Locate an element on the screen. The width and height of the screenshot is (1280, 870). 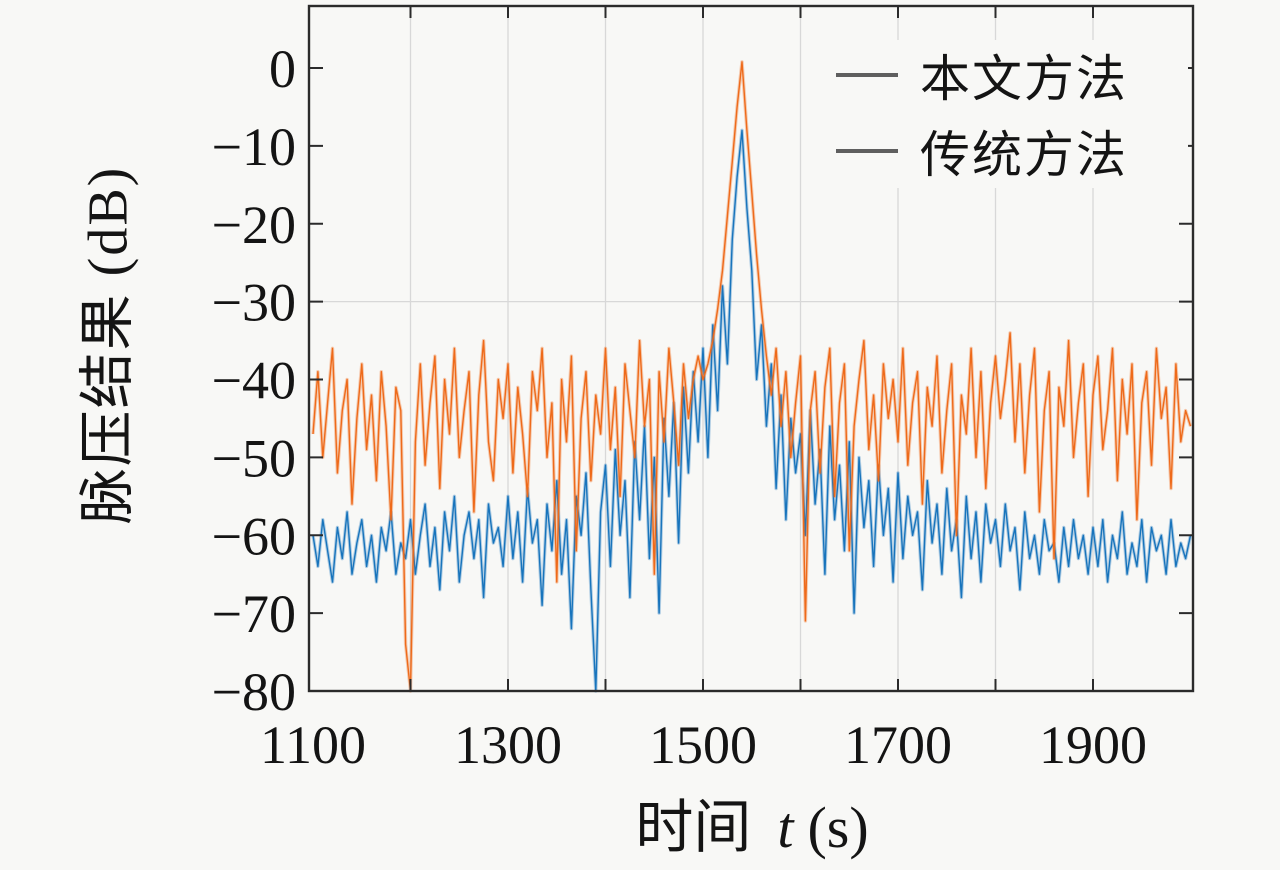
x-axis-unit: (s) is located at coordinates (838, 827).